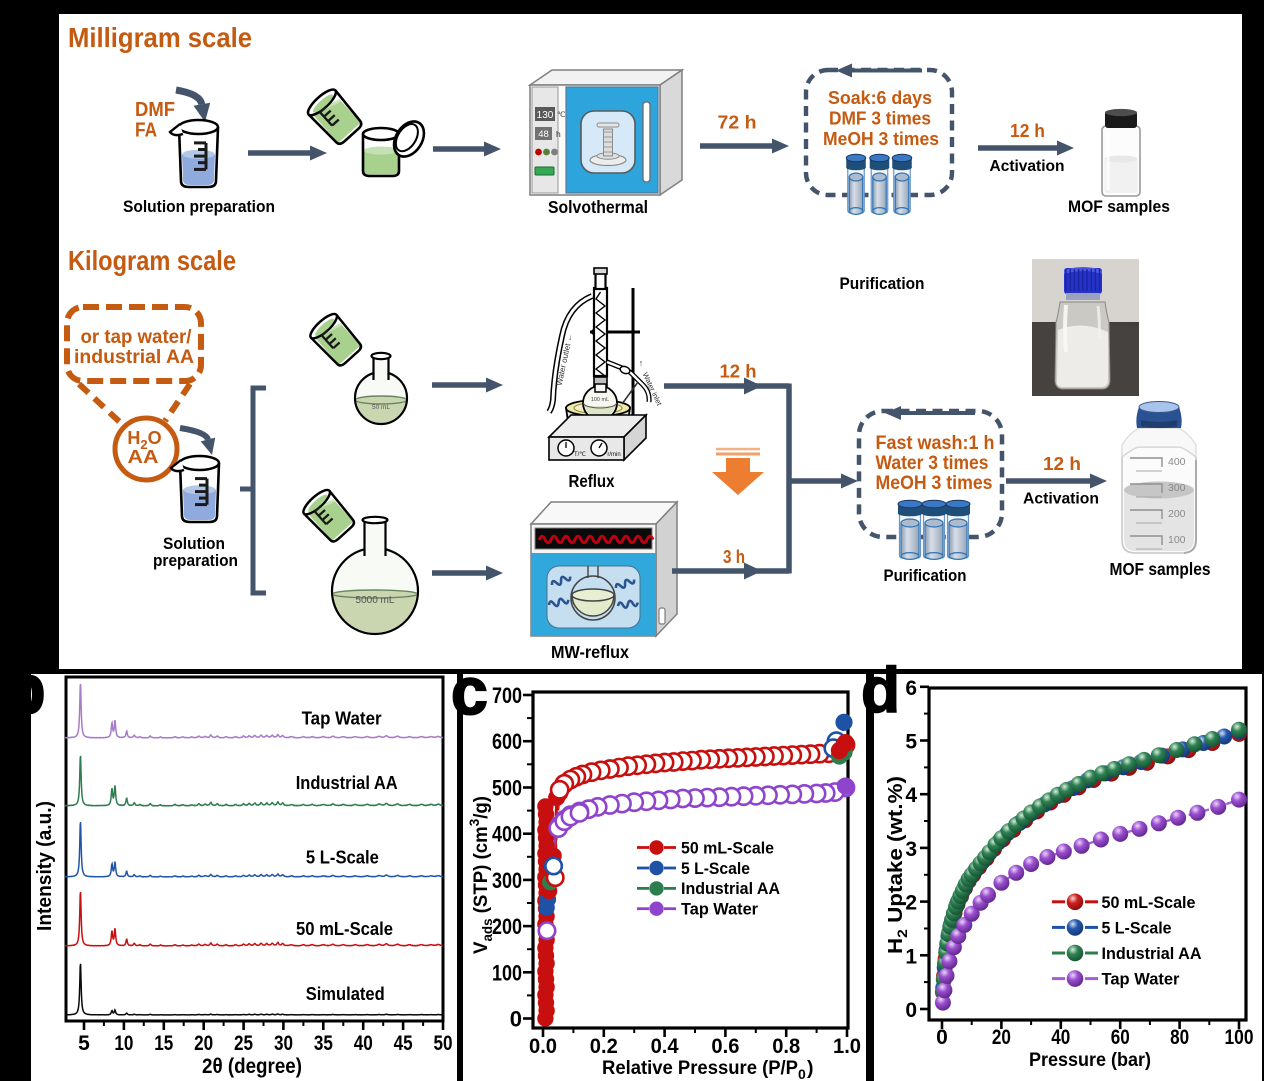  I want to click on svg-text: industrial AA, so click(134, 357).